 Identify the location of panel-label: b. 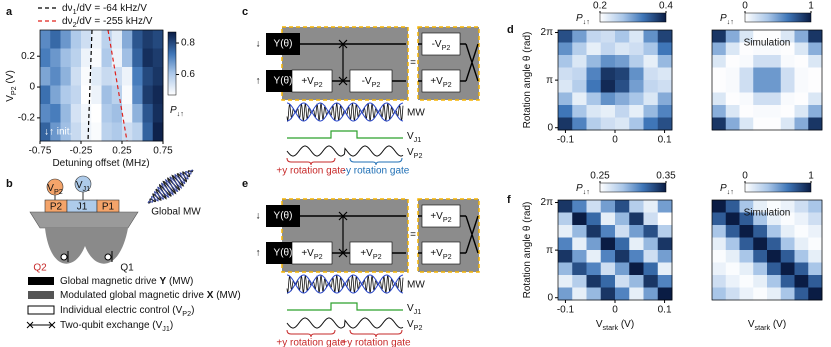
(9, 184).